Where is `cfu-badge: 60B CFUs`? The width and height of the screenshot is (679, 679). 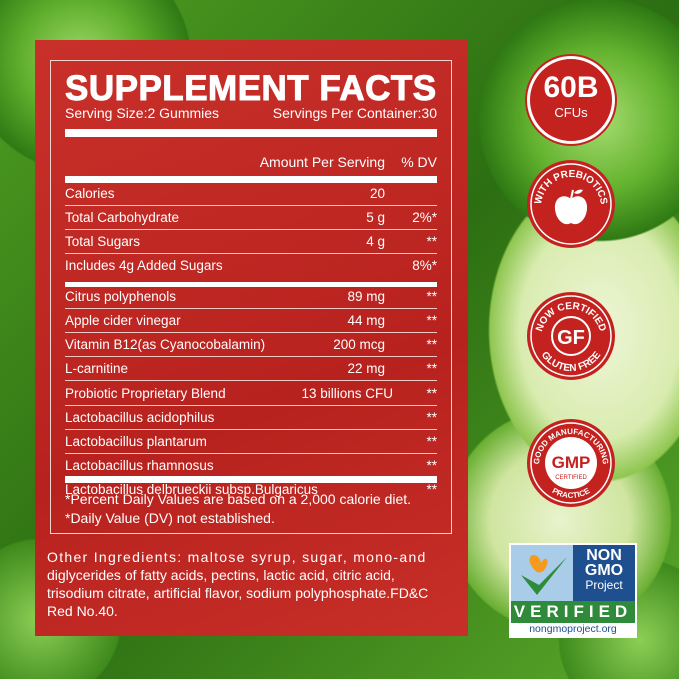
cfu-badge: 60B CFUs is located at coordinates (571, 100).